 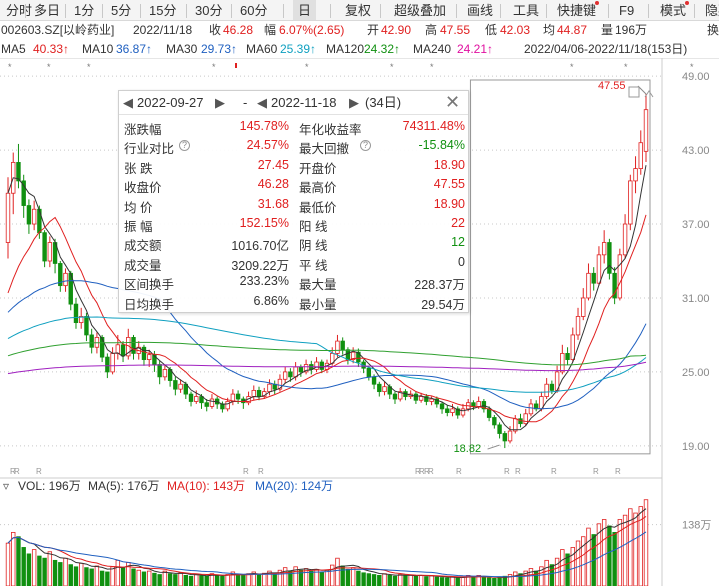 What do you see at coordinates (206, 486) in the screenshot?
I see `vol-ma10: MA(10): 143万` at bounding box center [206, 486].